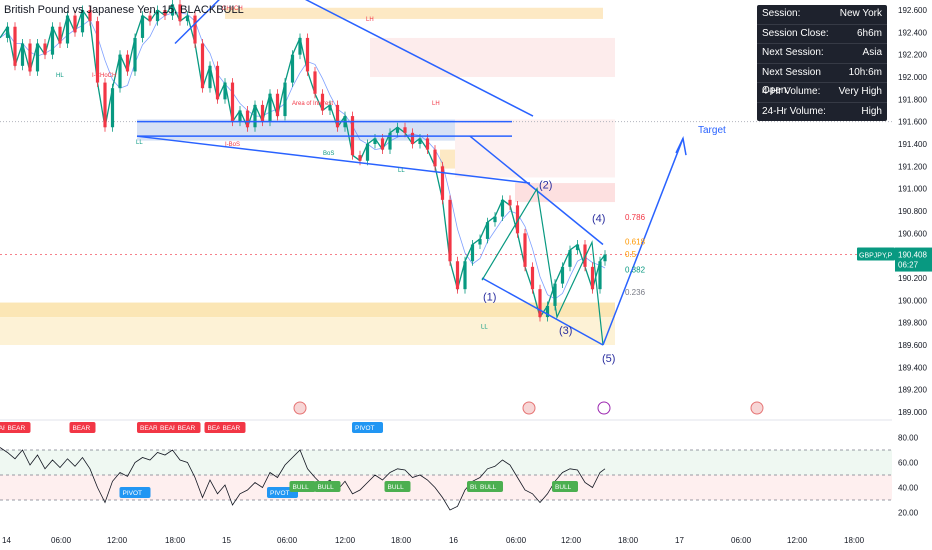 The height and width of the screenshot is (550, 932). What do you see at coordinates (643, 242) in the screenshot?
I see `target-projection` at bounding box center [643, 242].